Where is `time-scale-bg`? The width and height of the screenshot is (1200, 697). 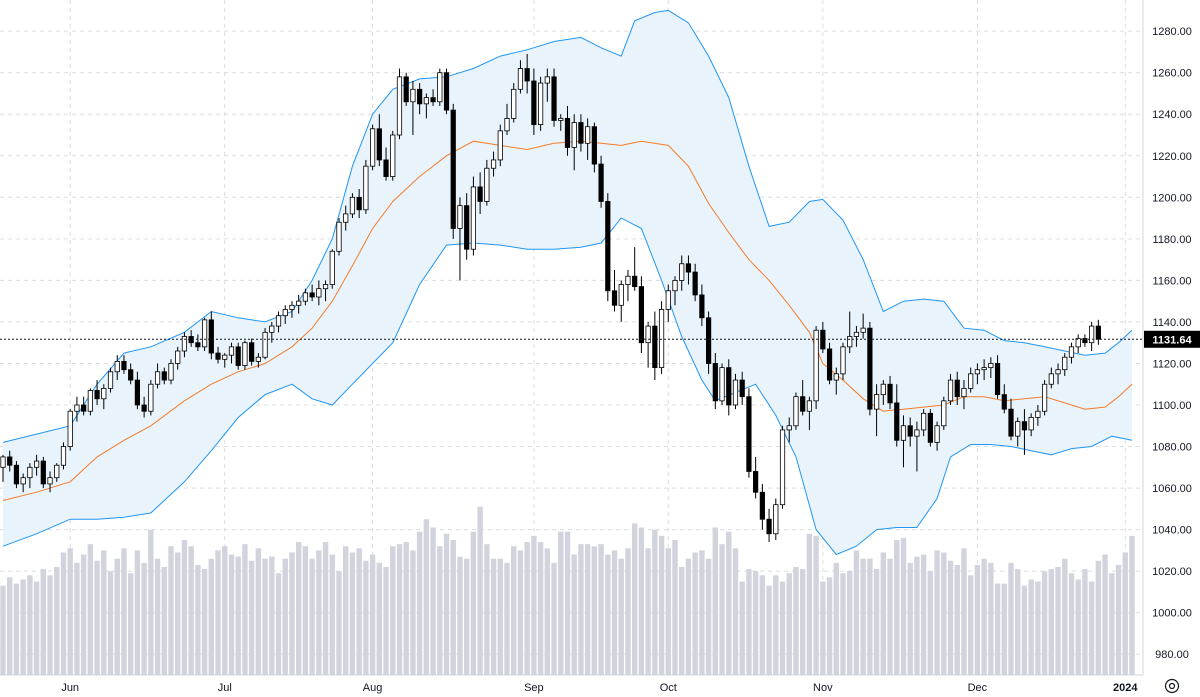
time-scale-bg is located at coordinates (600, 686).